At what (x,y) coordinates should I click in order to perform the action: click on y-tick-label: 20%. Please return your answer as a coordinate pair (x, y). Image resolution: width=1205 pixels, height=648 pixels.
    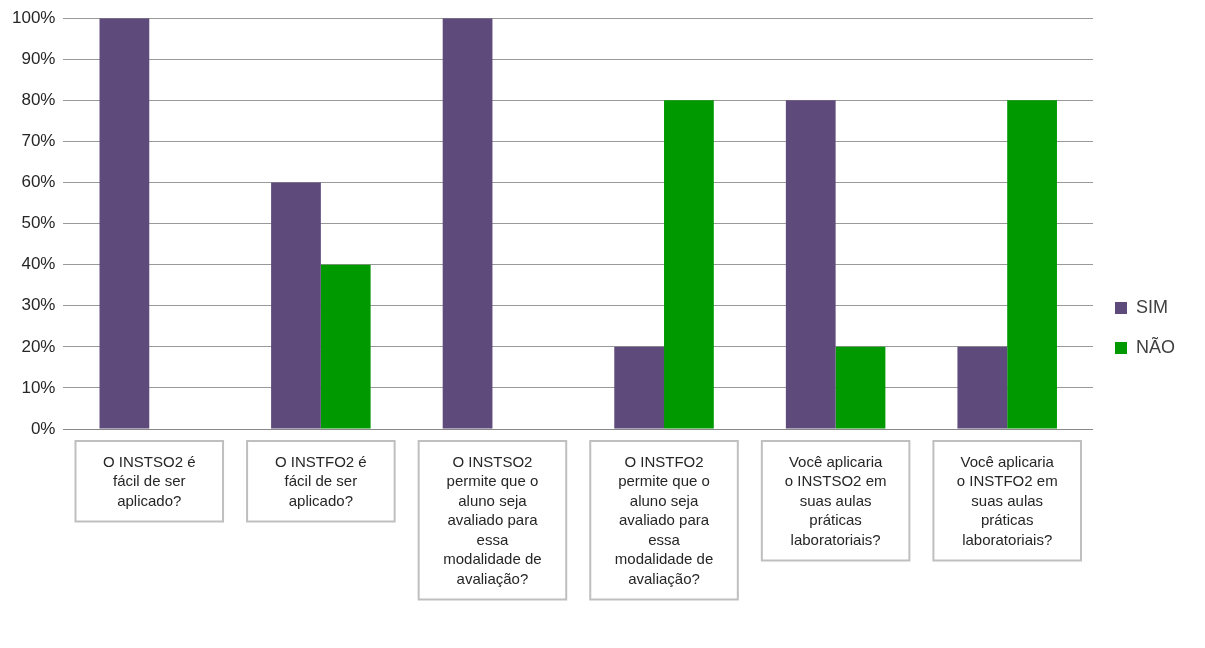
    Looking at the image, I should click on (38, 346).